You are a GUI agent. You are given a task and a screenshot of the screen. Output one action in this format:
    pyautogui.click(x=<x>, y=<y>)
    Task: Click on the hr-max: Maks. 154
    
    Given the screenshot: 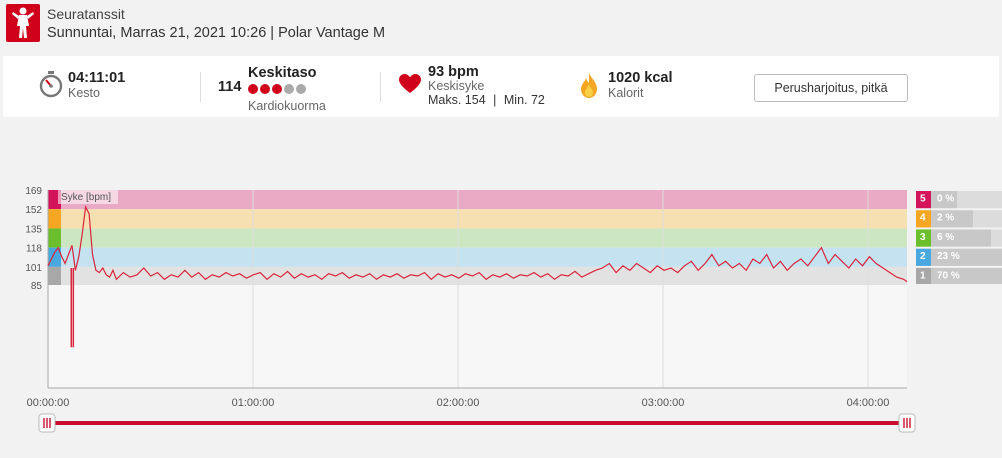 What is the action you would take?
    pyautogui.click(x=457, y=100)
    